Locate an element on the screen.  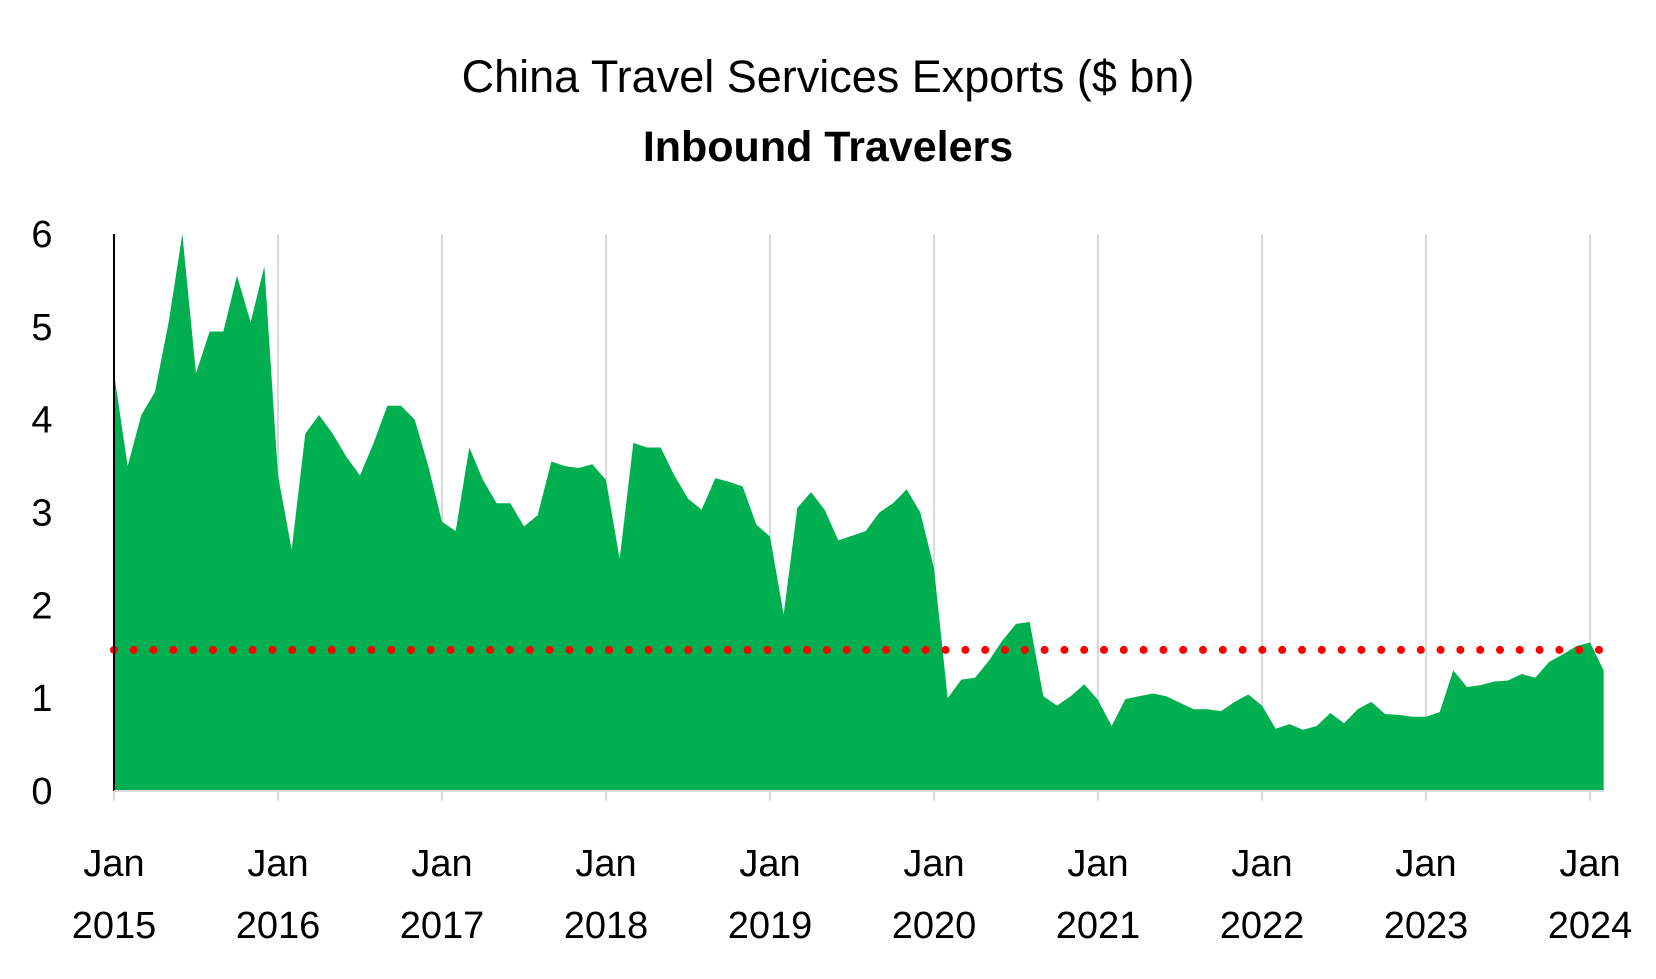
y-tick-label: 1 is located at coordinates (41, 699).